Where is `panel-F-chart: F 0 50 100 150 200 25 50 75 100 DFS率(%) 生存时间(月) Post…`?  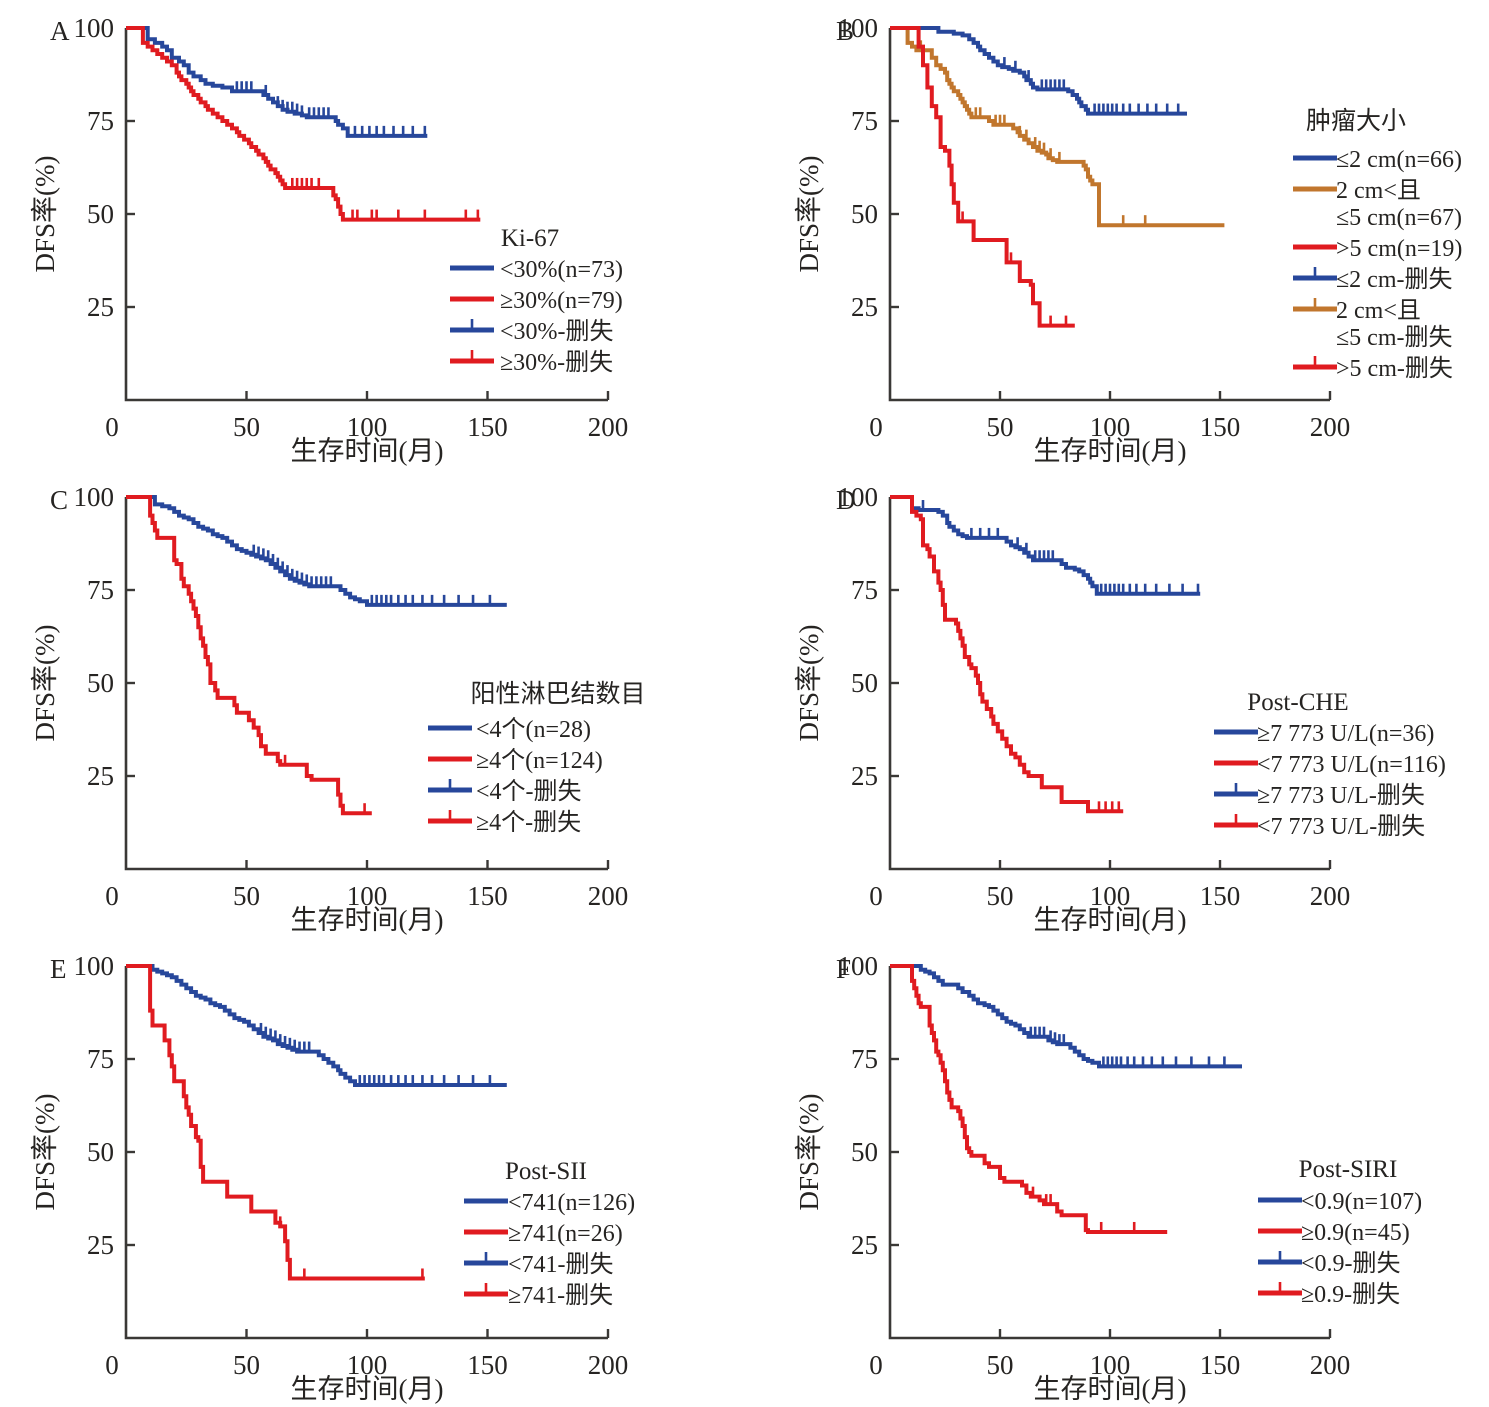
panel-F-chart: F 0 50 100 150 200 25 50 75 100 DFS率(%) 生存时间(月) Post… is located at coordinates (1108, 1177).